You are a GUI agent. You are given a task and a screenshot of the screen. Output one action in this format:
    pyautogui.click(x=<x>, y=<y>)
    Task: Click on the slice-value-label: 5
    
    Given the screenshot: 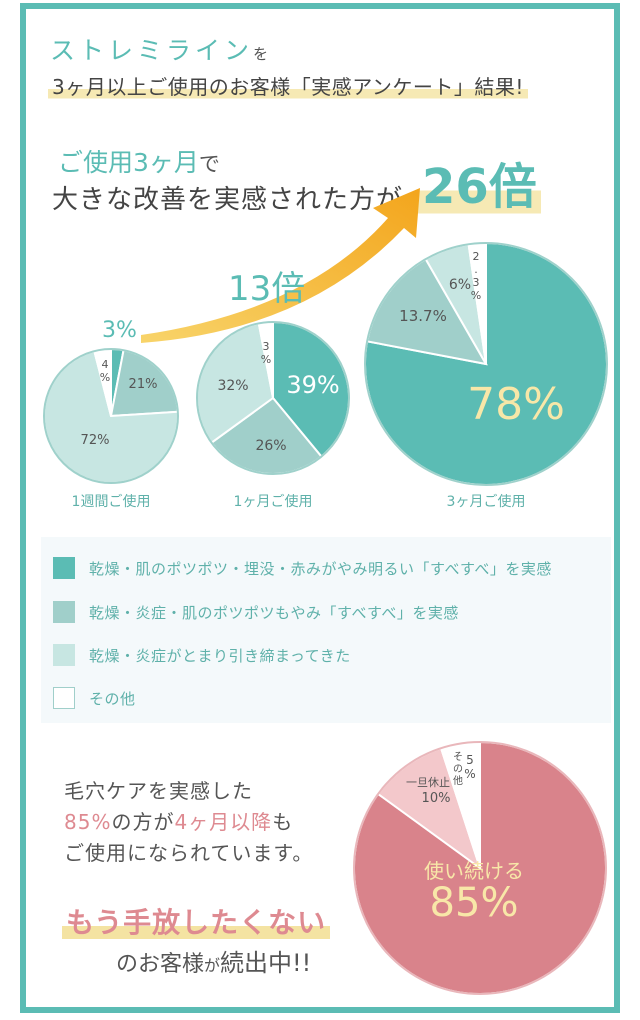 What is the action you would take?
    pyautogui.click(x=470, y=760)
    